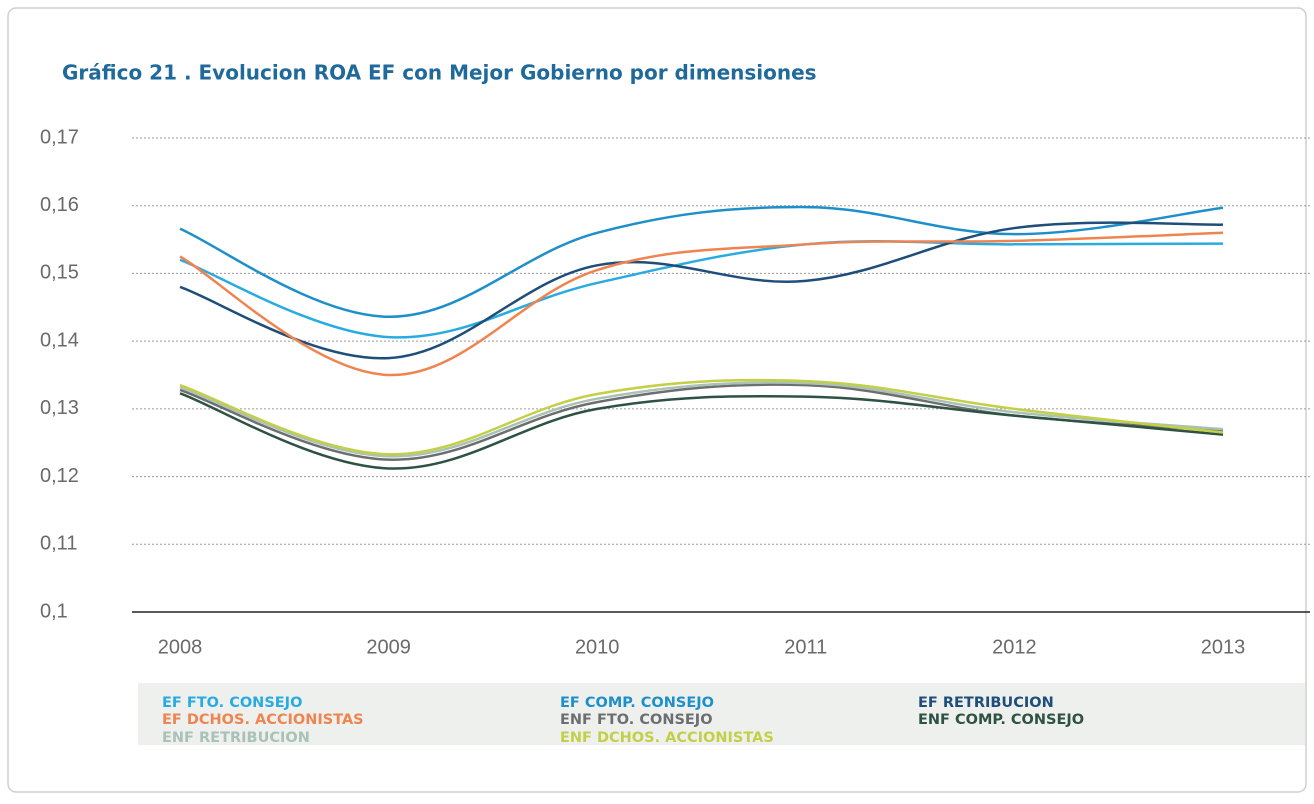 Image resolution: width=1314 pixels, height=804 pixels. Describe the element at coordinates (263, 720) in the screenshot. I see `legend-label: EF DCHOS. ACCIONISTAS` at that location.